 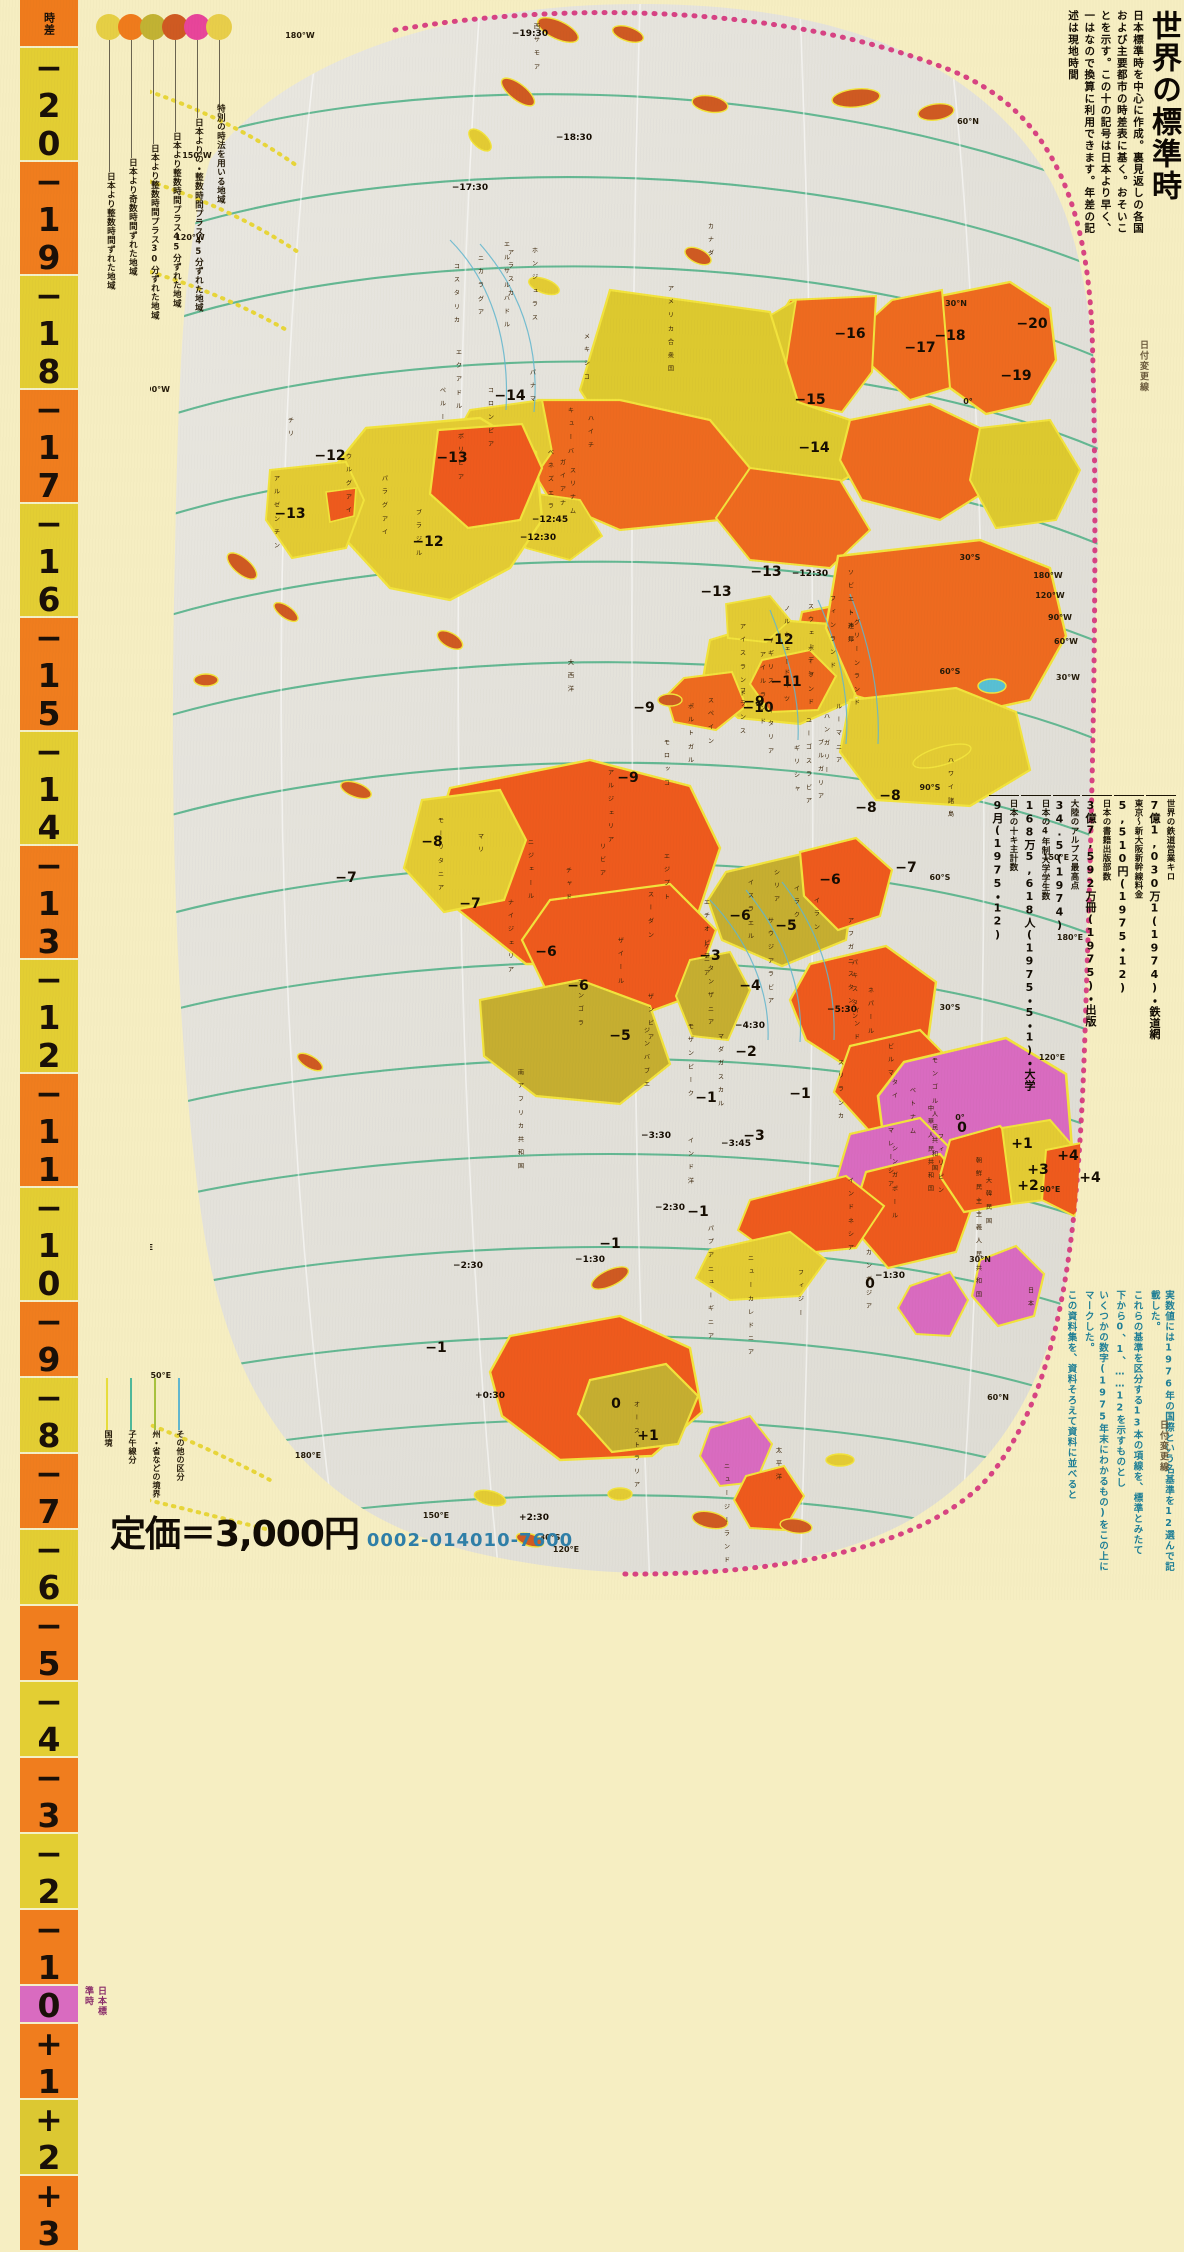 I want to click on graticule-label: 30°S, so click(x=970, y=557).